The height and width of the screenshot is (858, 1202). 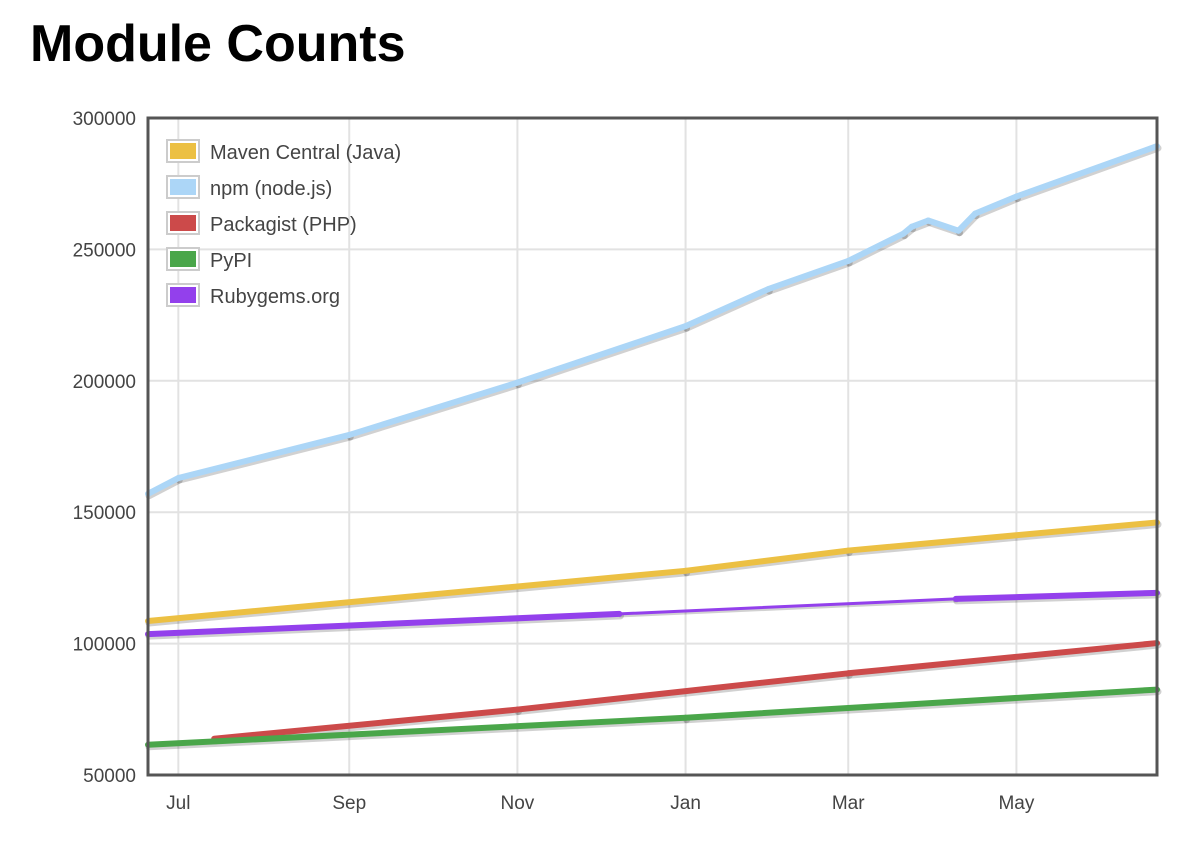 What do you see at coordinates (848, 803) in the screenshot?
I see `x-tick-label: Mar` at bounding box center [848, 803].